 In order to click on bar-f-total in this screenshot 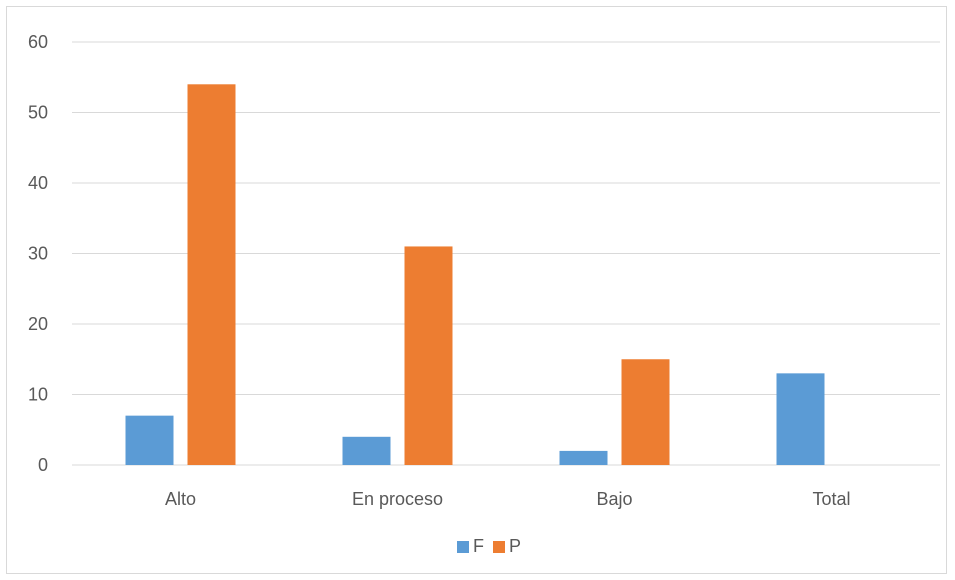, I will do `click(800, 419)`.